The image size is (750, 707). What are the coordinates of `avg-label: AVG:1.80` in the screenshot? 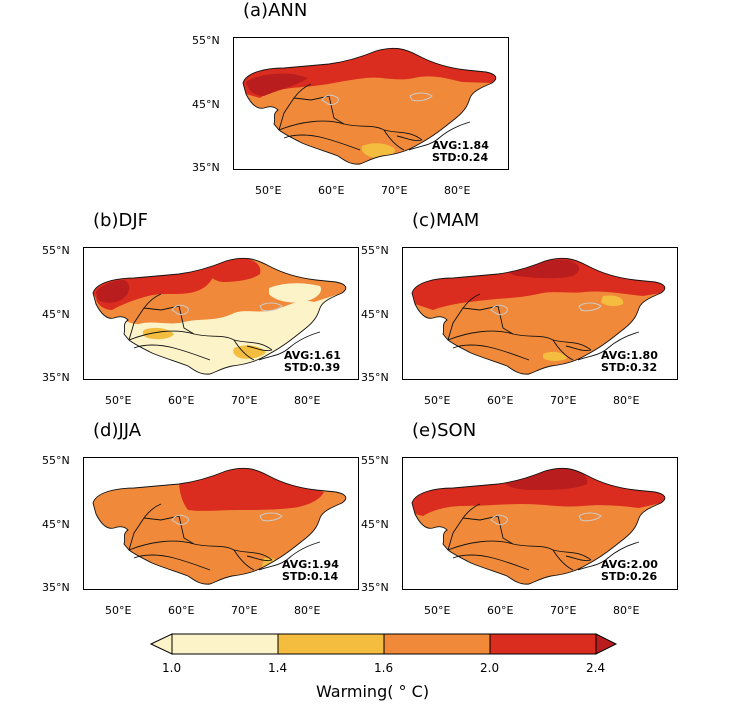 It's located at (629, 355).